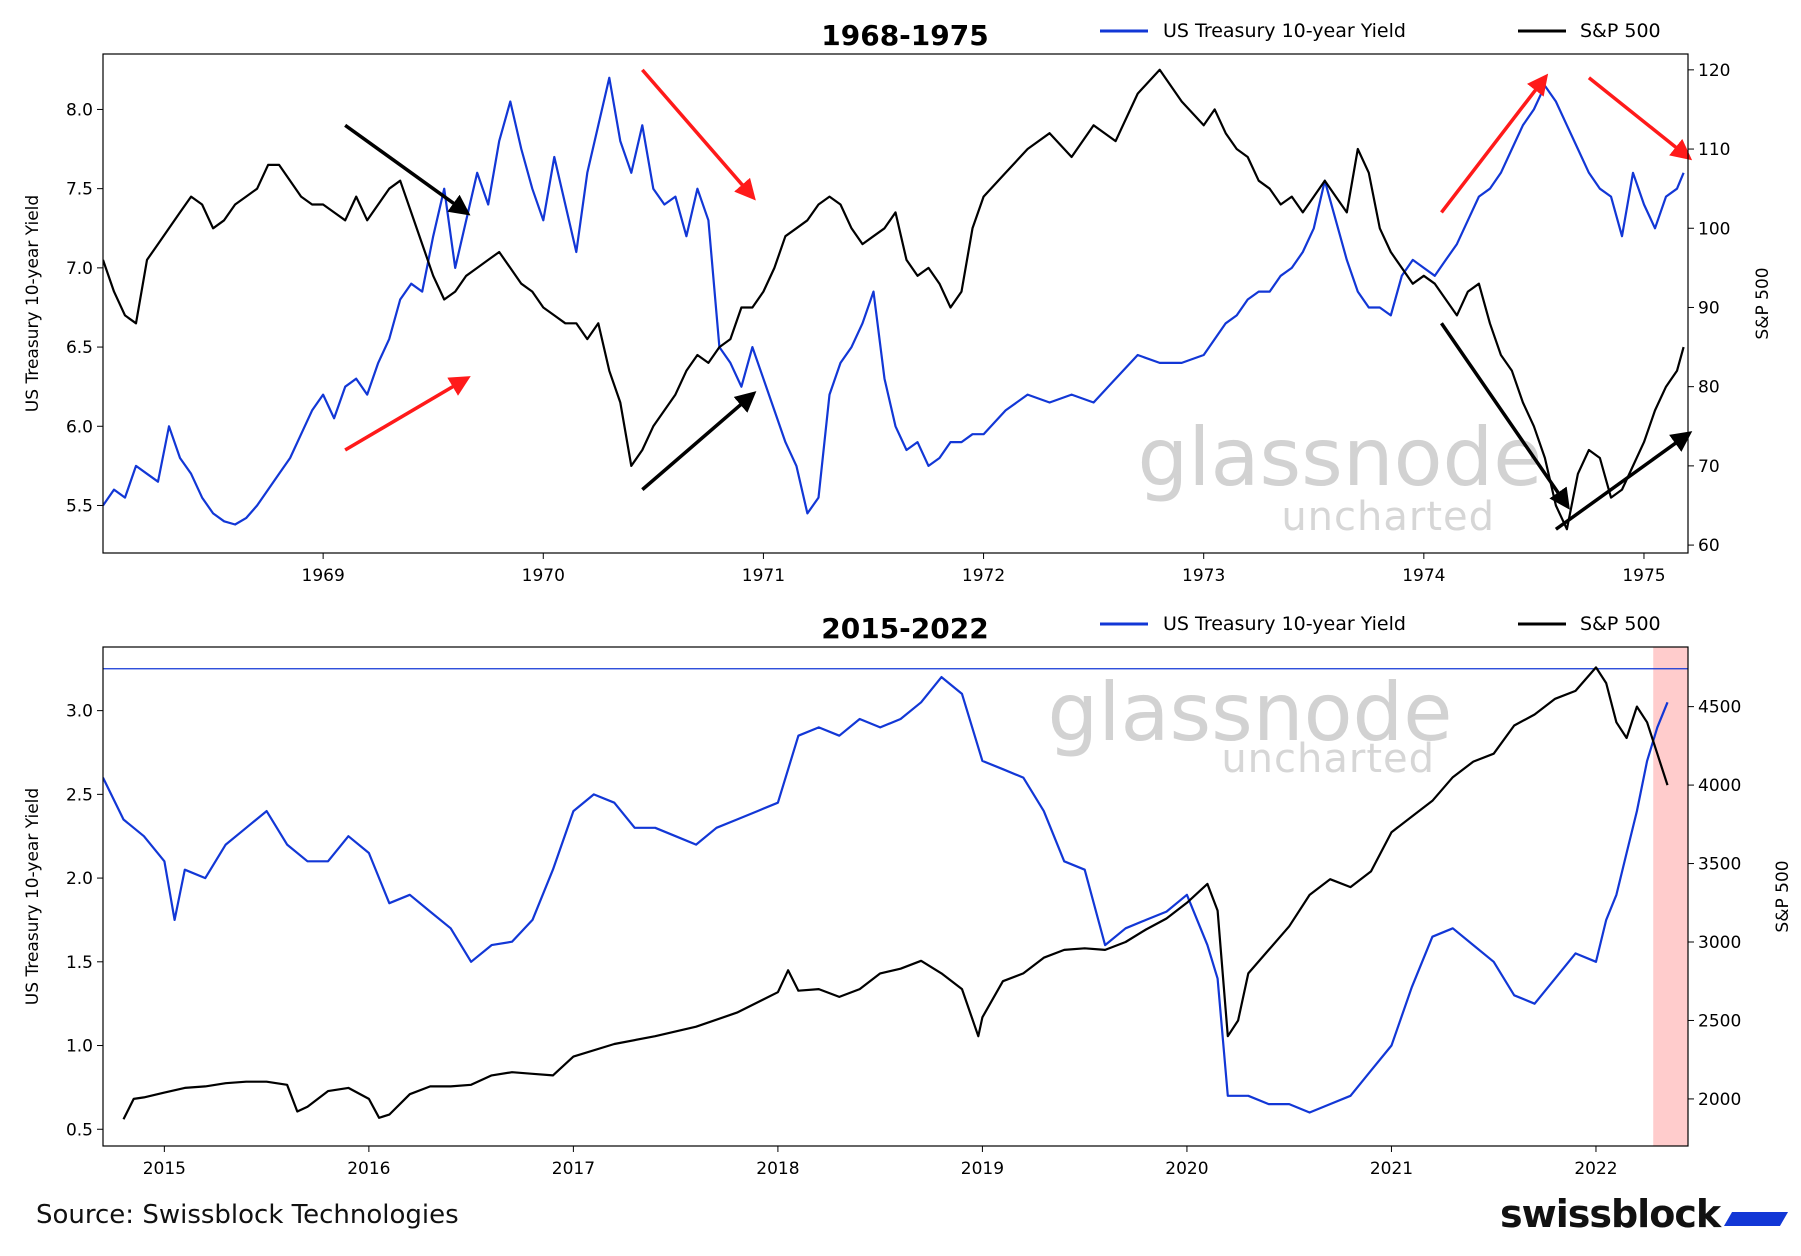 This screenshot has width=1801, height=1256. I want to click on x-tick-label: 1971, so click(763, 576).